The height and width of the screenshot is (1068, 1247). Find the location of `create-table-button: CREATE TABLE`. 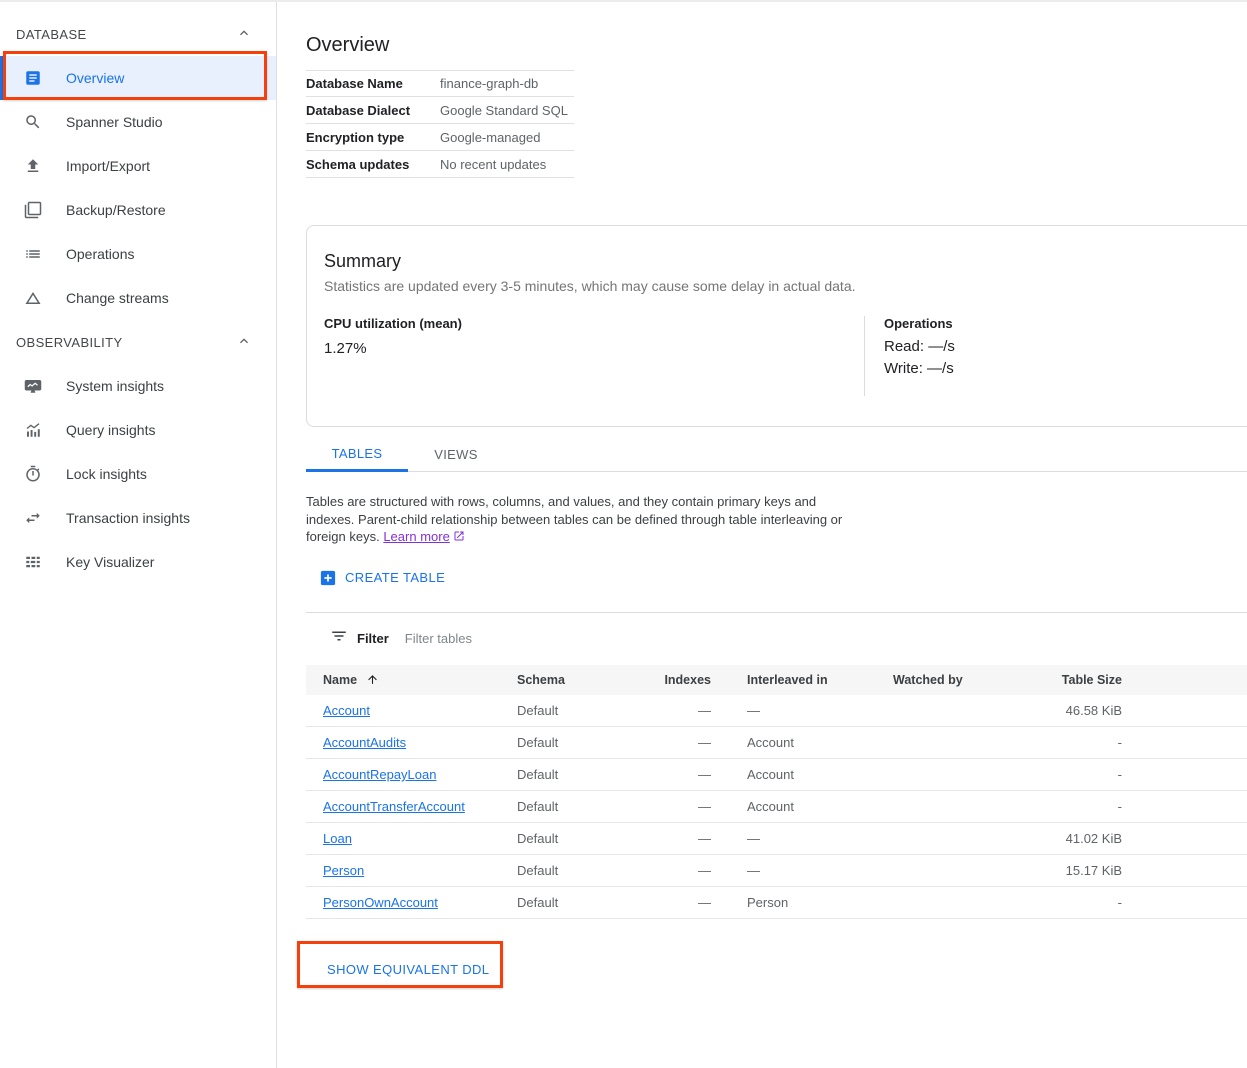

create-table-button: CREATE TABLE is located at coordinates (382, 578).